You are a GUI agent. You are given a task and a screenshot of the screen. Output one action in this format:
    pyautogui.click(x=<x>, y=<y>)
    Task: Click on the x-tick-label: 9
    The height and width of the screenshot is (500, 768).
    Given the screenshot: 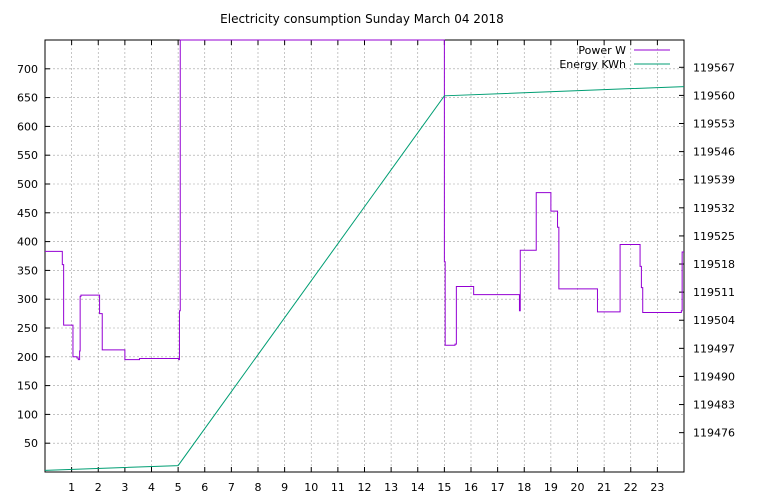 What is the action you would take?
    pyautogui.click(x=284, y=487)
    